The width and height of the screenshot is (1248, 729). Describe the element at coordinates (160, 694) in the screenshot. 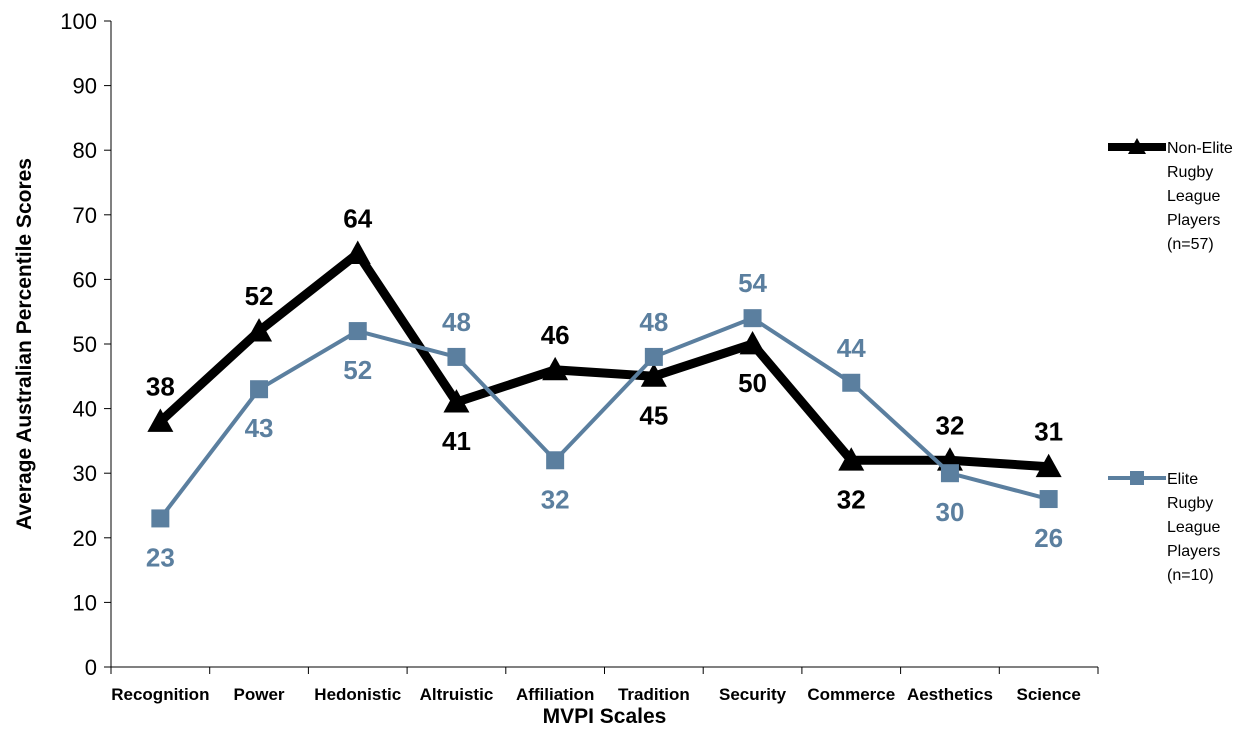

I see `x-tick-label: Recognition` at that location.